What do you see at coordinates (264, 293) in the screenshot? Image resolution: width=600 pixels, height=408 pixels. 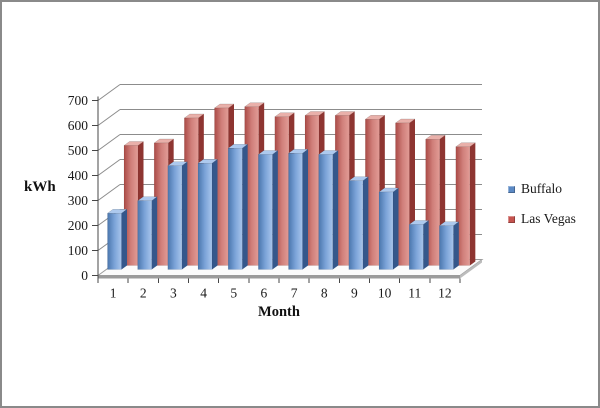 I see `x-category-label: 6` at bounding box center [264, 293].